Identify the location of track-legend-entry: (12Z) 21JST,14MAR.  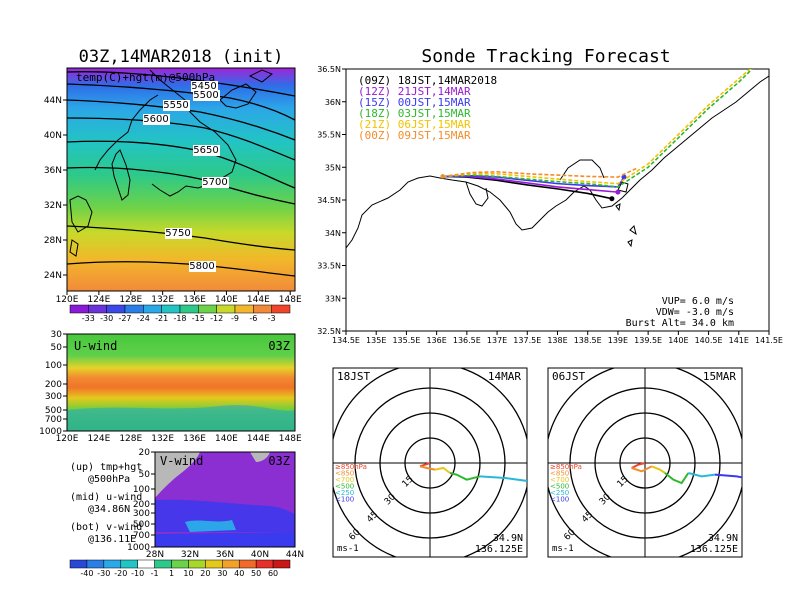
(414, 91).